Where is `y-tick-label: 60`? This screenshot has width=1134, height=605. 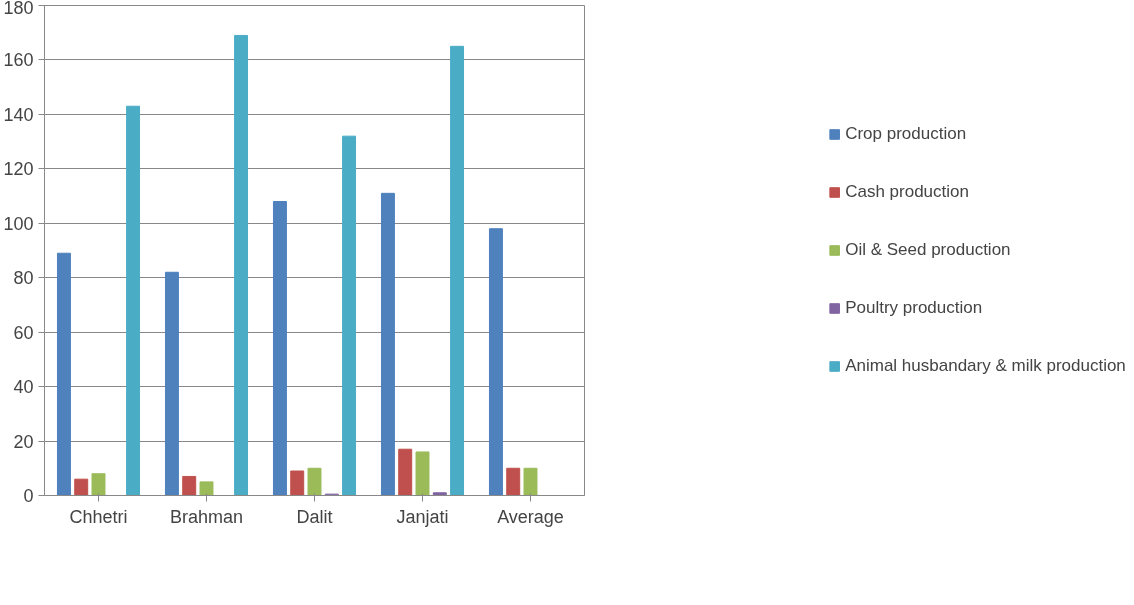 y-tick-label: 60 is located at coordinates (23, 332).